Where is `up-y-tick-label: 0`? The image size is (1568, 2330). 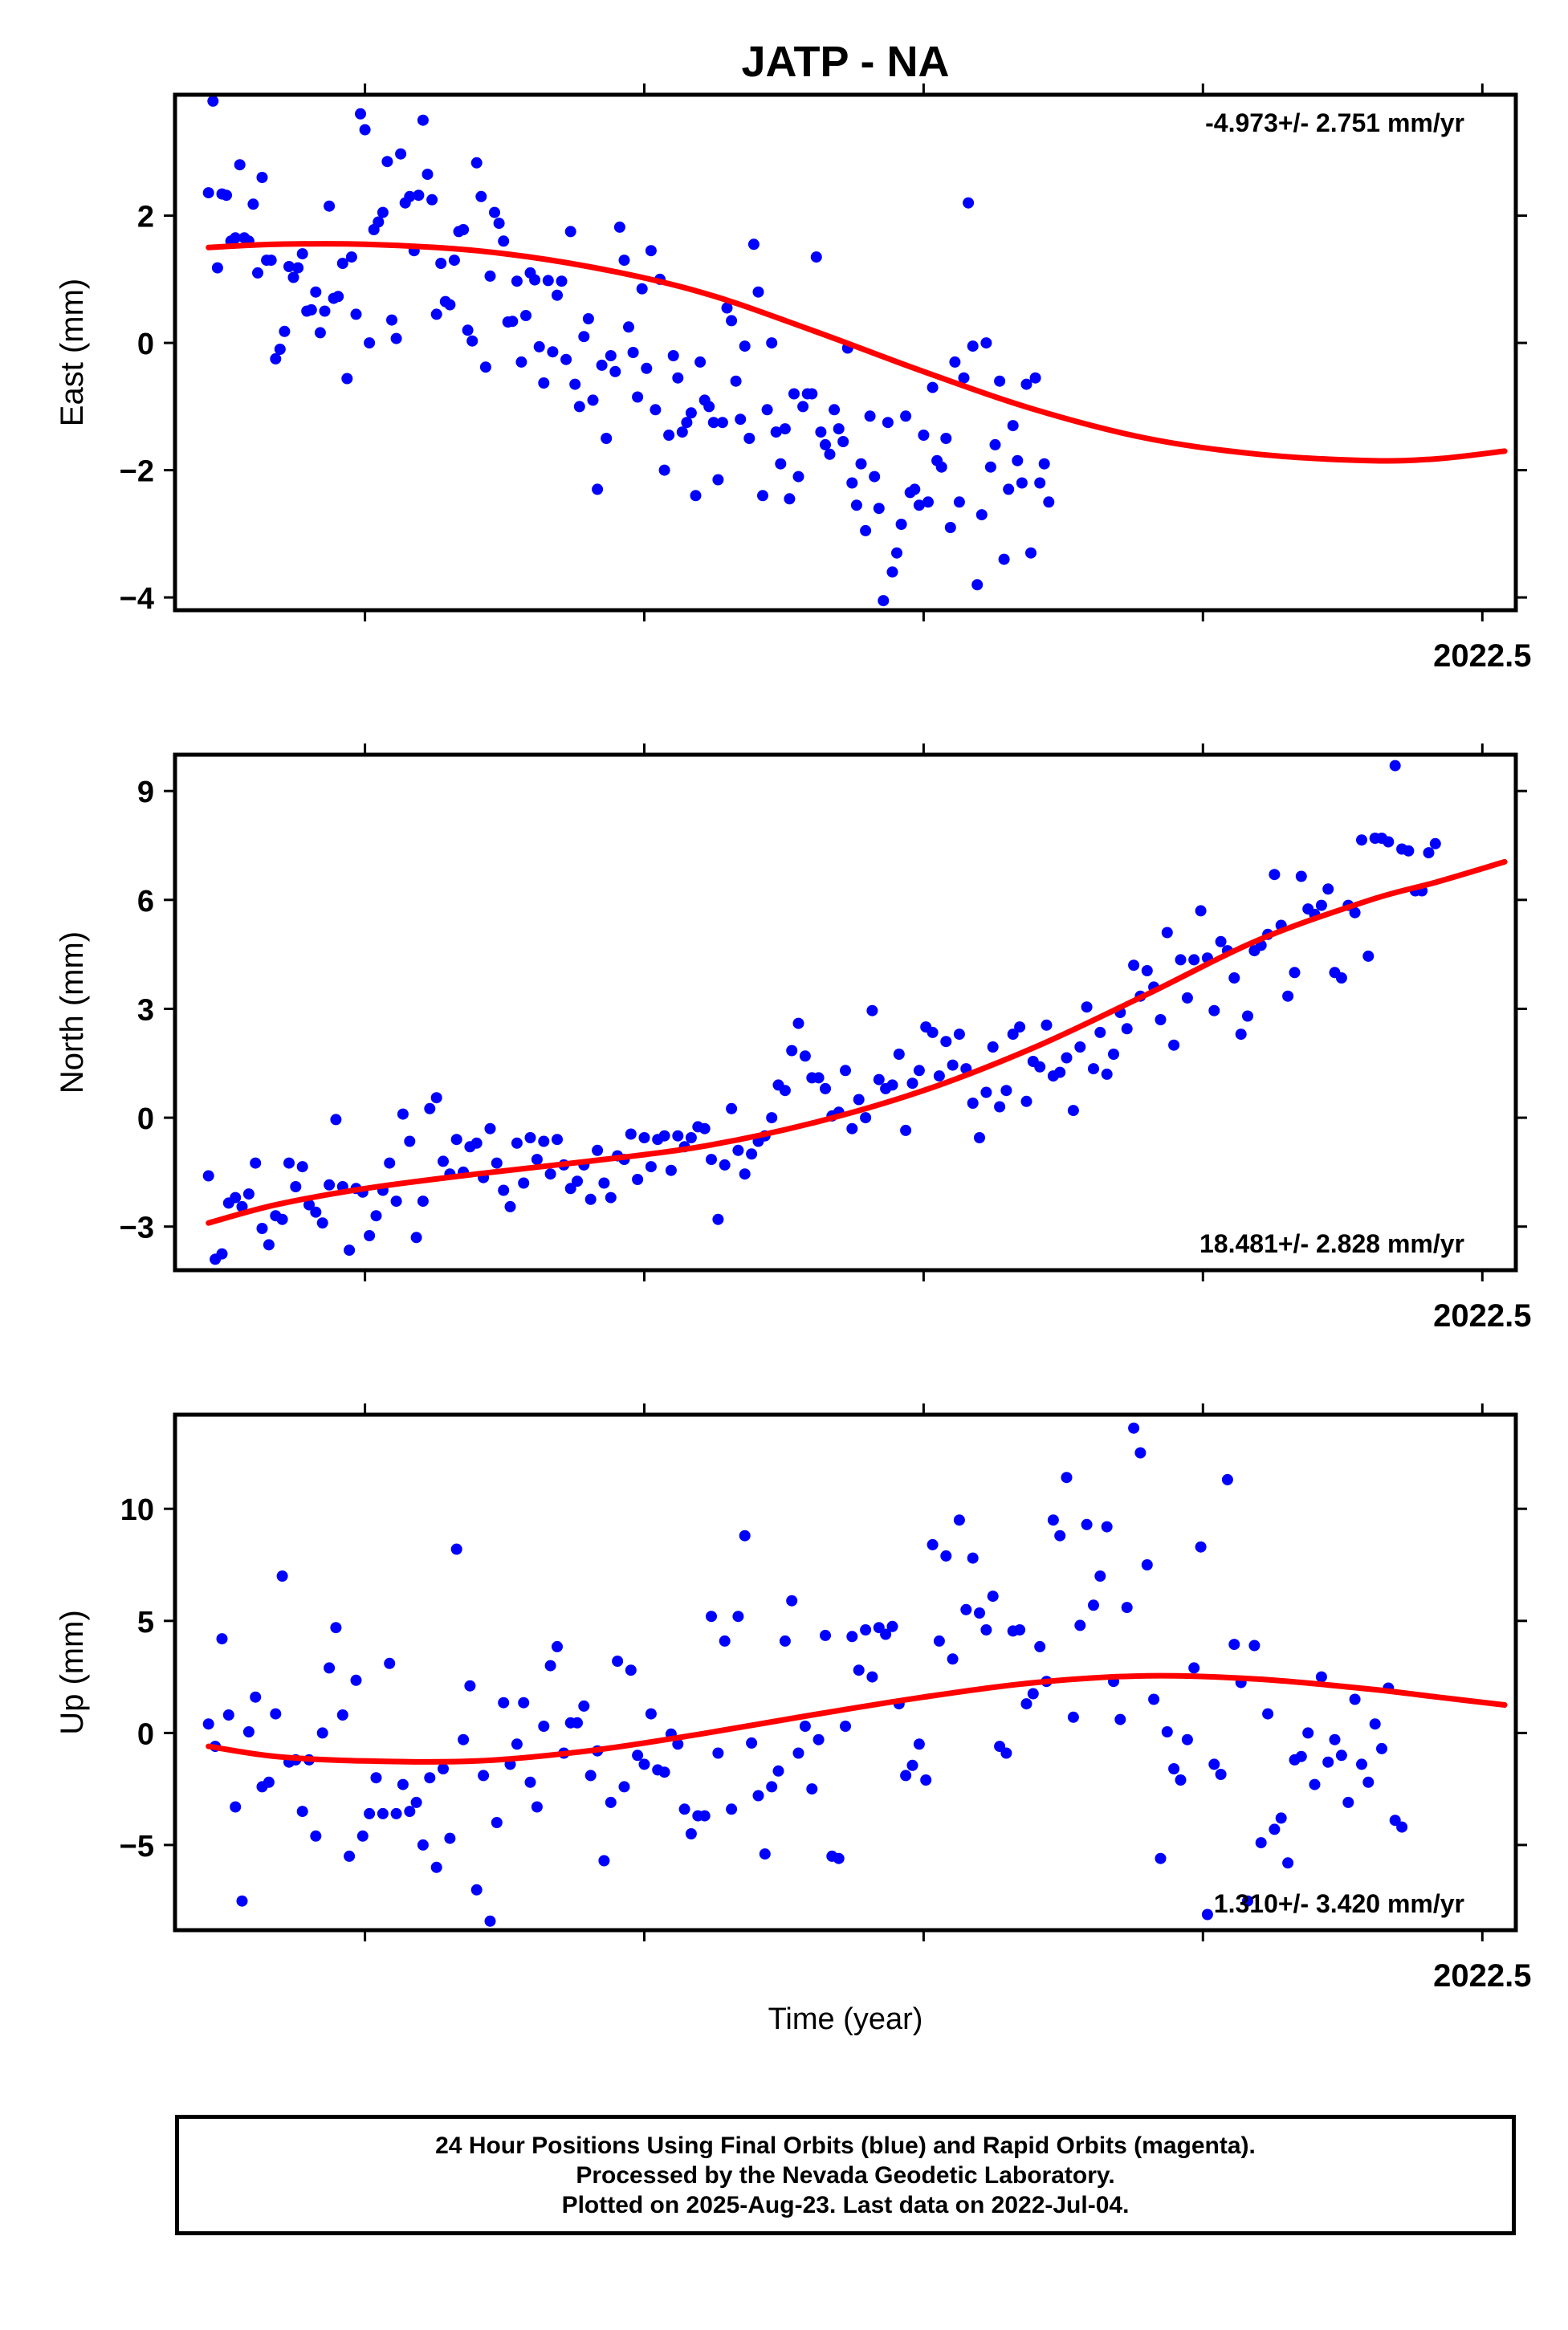
up-y-tick-label: 0 is located at coordinates (145, 1734).